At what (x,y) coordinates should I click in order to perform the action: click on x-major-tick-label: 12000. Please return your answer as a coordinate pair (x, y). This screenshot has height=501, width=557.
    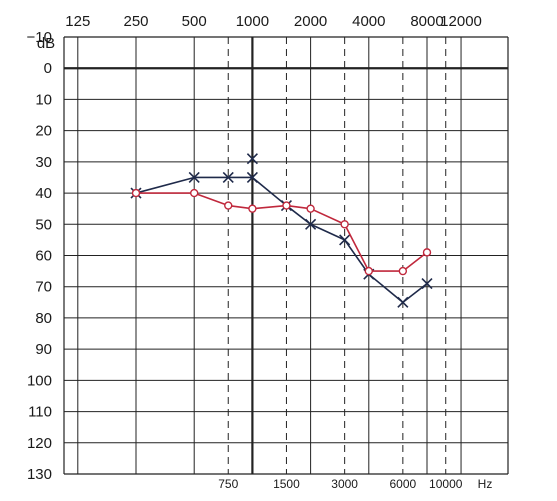
    Looking at the image, I should click on (461, 21).